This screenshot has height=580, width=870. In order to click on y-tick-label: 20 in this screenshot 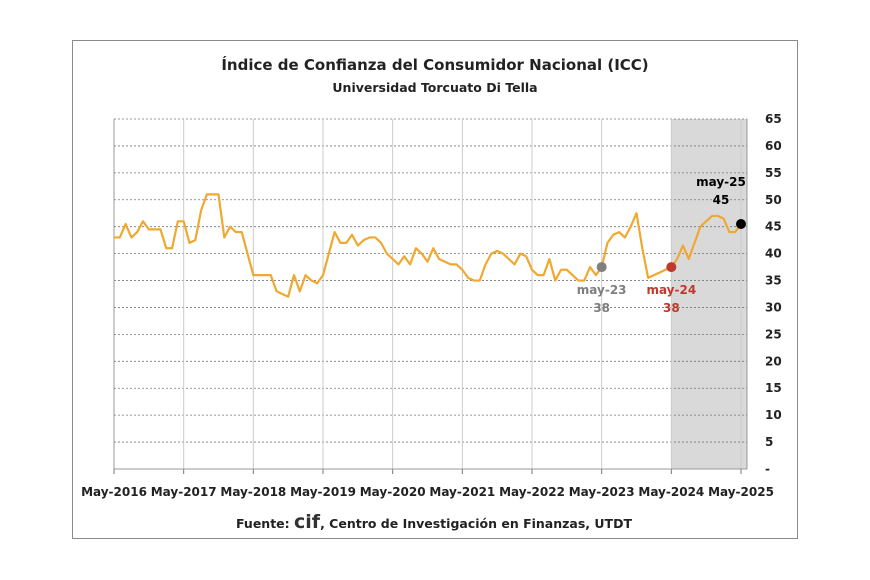, I will do `click(773, 361)`.